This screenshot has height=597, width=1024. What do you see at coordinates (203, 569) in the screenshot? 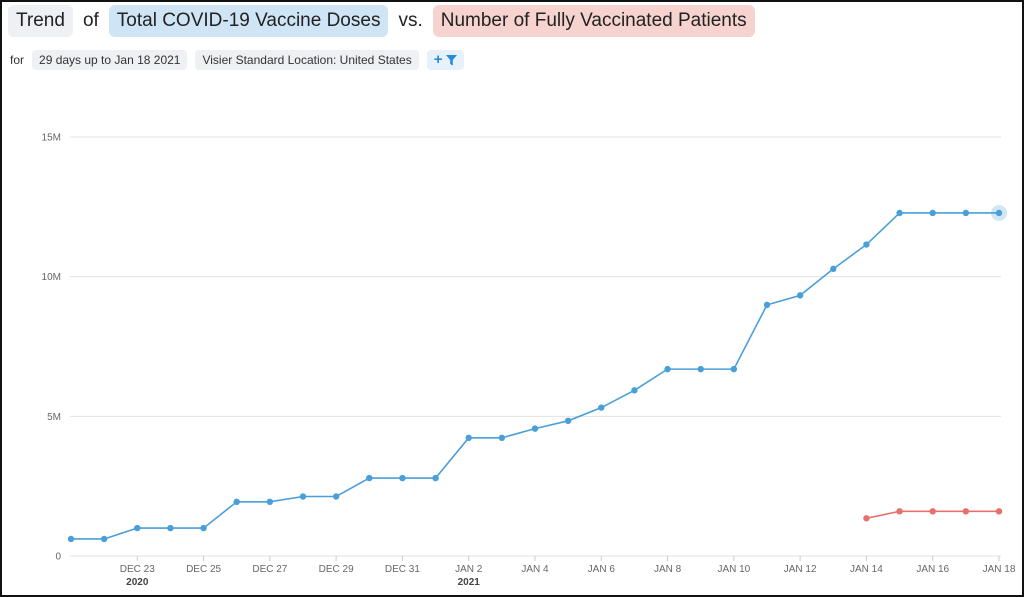
I see `x-tick-label: DEC 25` at bounding box center [203, 569].